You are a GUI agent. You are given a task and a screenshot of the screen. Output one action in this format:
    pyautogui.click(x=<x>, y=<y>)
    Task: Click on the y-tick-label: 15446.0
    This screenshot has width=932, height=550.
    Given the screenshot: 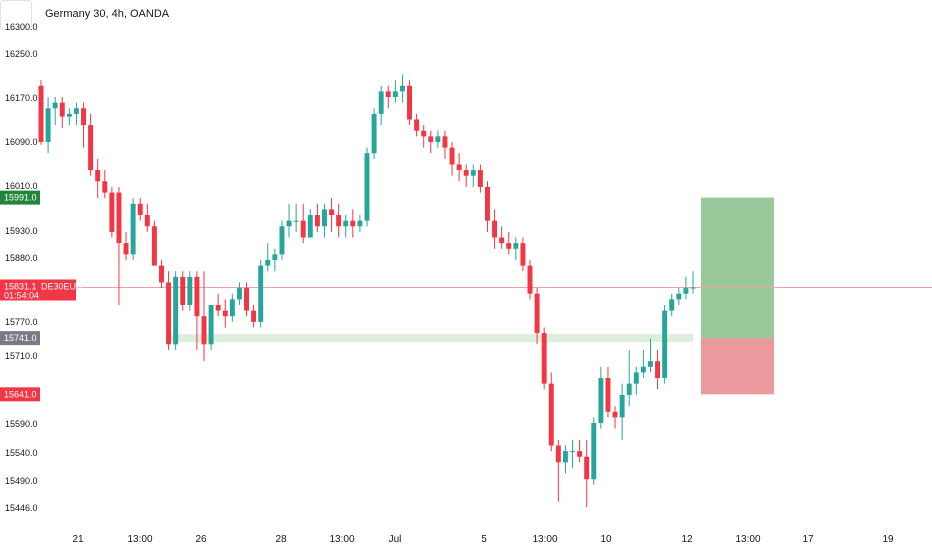 What is the action you would take?
    pyautogui.click(x=21, y=508)
    